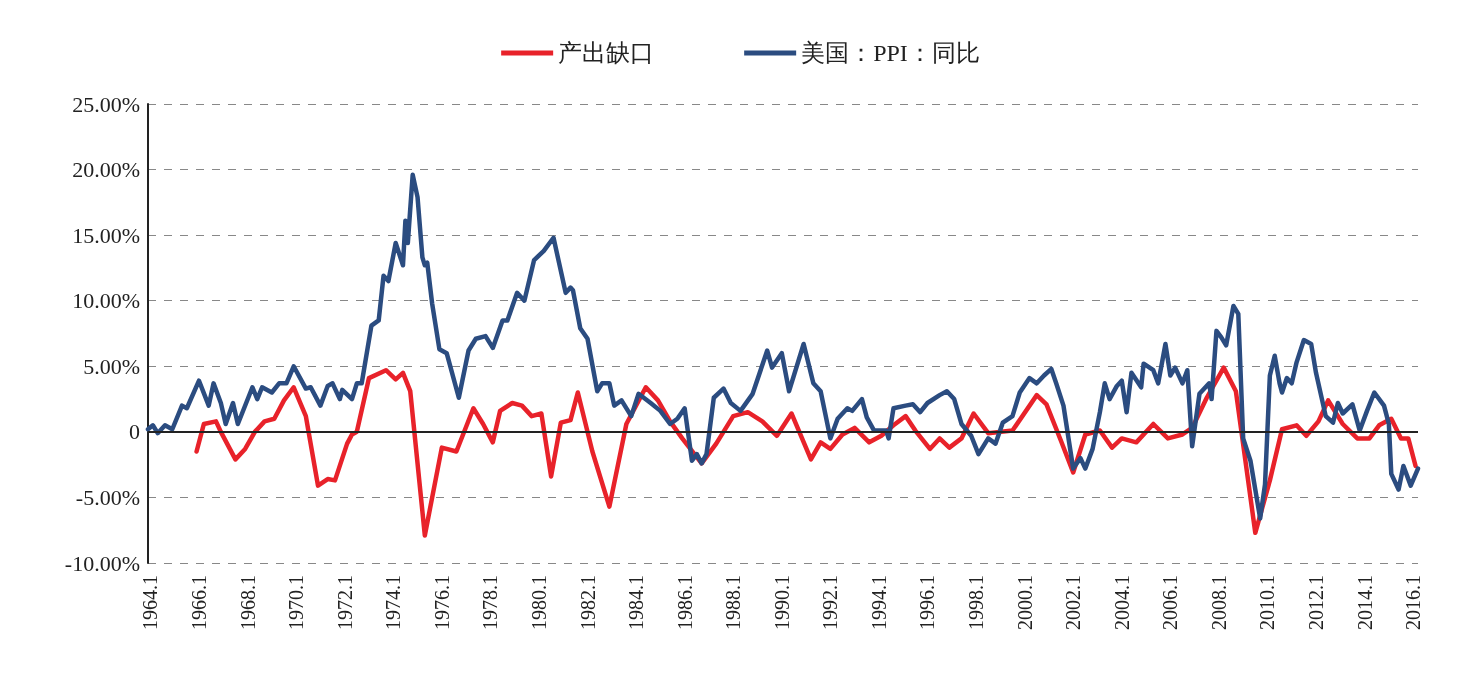 The image size is (1481, 691). What do you see at coordinates (1413, 602) in the screenshot?
I see `x-tick-label: 2016.1` at bounding box center [1413, 602].